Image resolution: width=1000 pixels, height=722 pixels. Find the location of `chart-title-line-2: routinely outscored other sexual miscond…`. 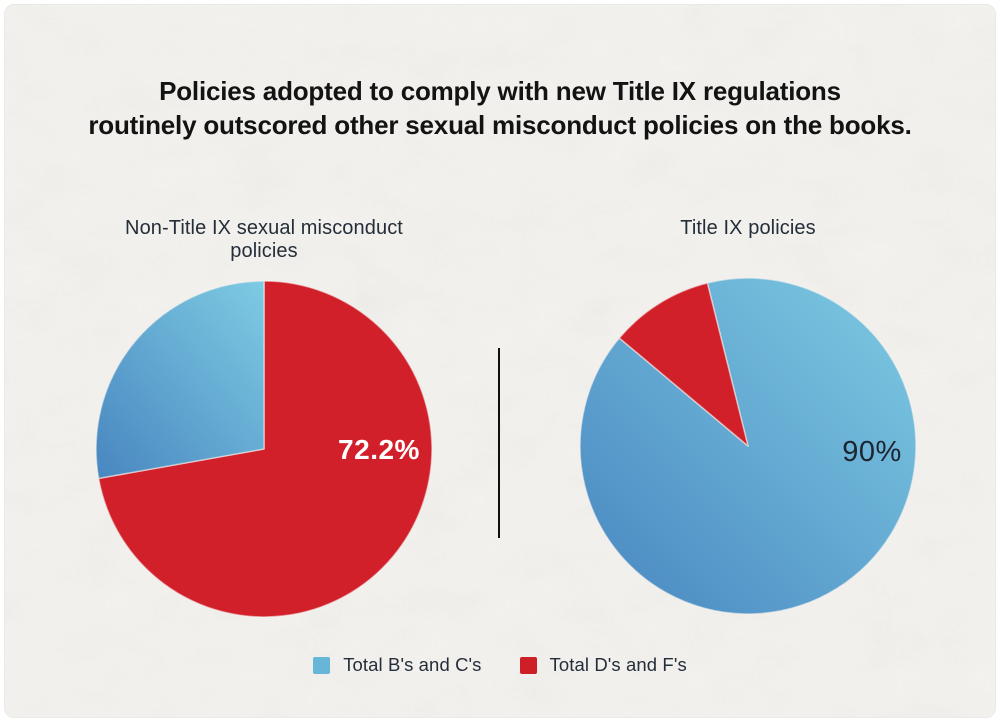

chart-title-line-2: routinely outscored other sexual miscond… is located at coordinates (500, 125).